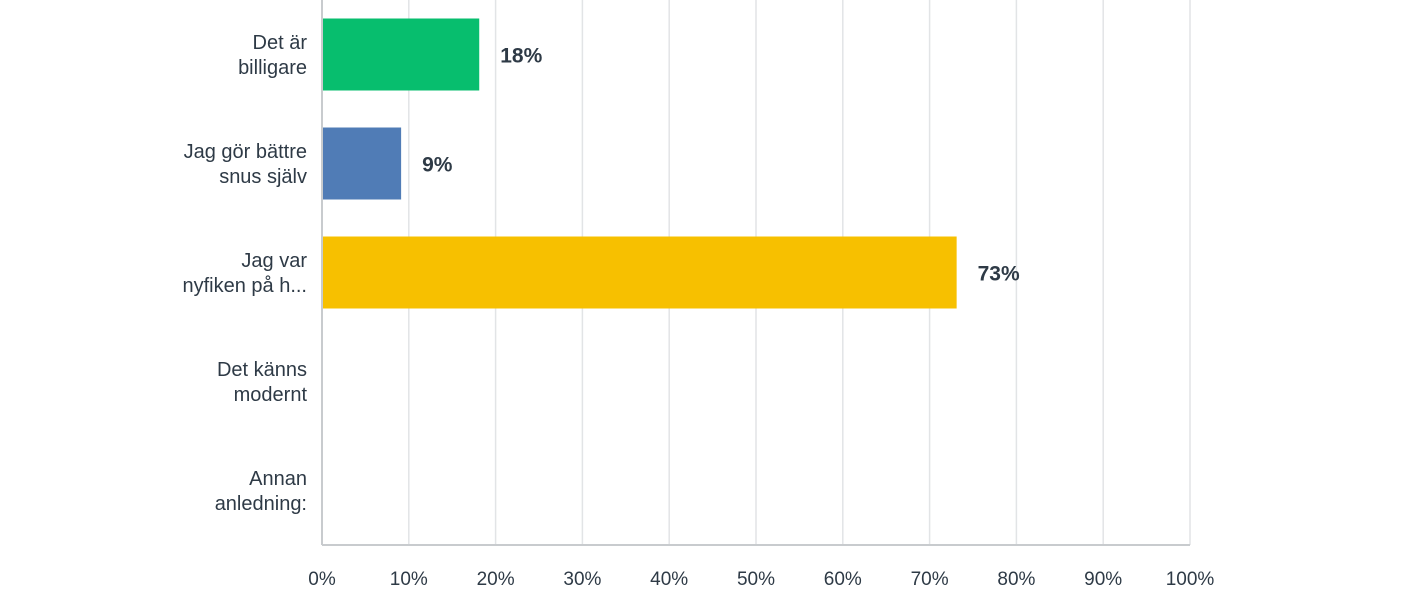 The width and height of the screenshot is (1420, 600). I want to click on value-label: 9%, so click(437, 165).